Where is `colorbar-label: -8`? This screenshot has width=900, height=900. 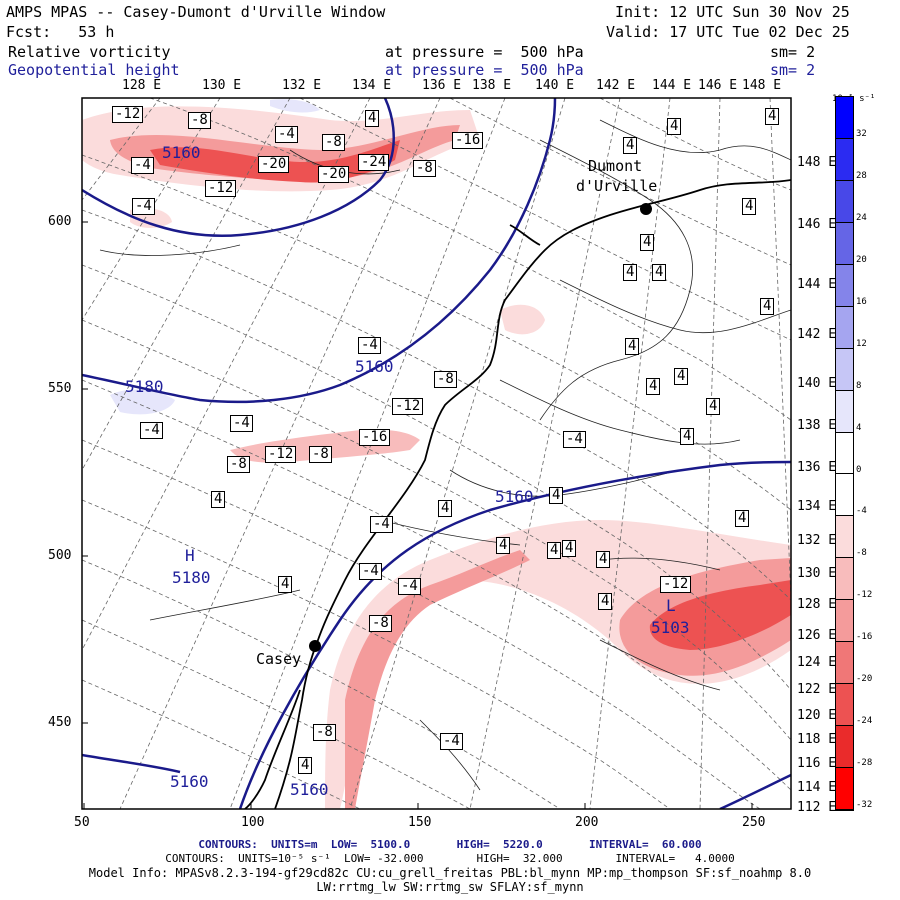
colorbar-label: -8 is located at coordinates (861, 553).